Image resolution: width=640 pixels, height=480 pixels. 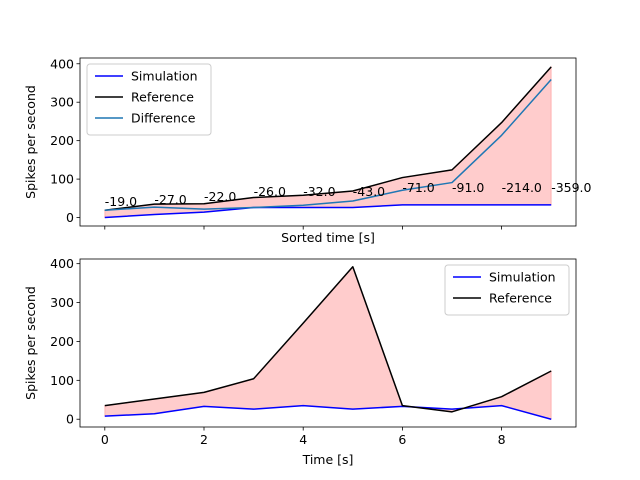 What do you see at coordinates (163, 118) in the screenshot?
I see `legend-label-difference: Difference` at bounding box center [163, 118].